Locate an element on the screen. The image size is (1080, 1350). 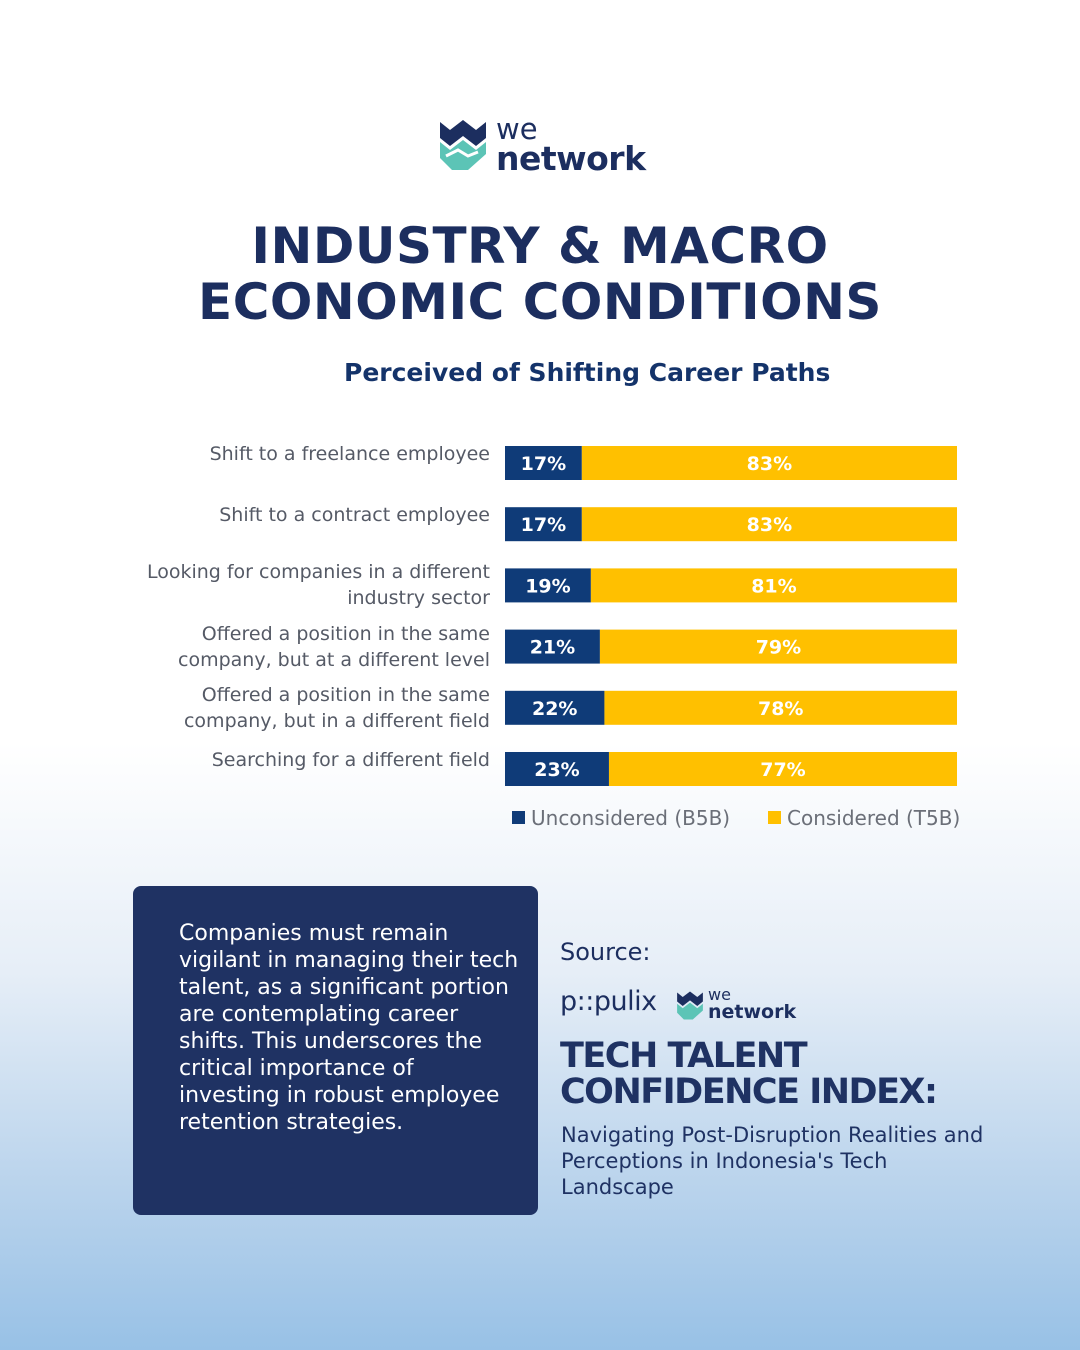
category-label-line: Shift to a freelance employee is located at coordinates (349, 454).